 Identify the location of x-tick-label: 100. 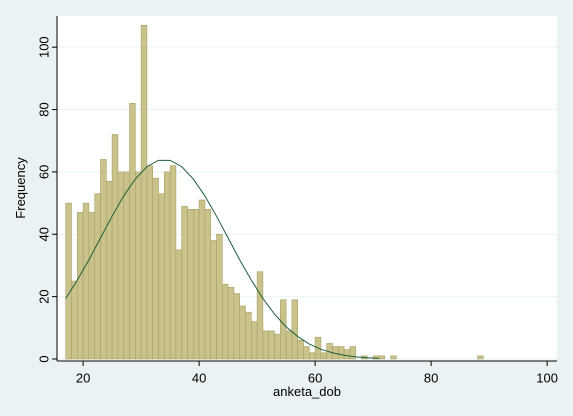
(547, 377).